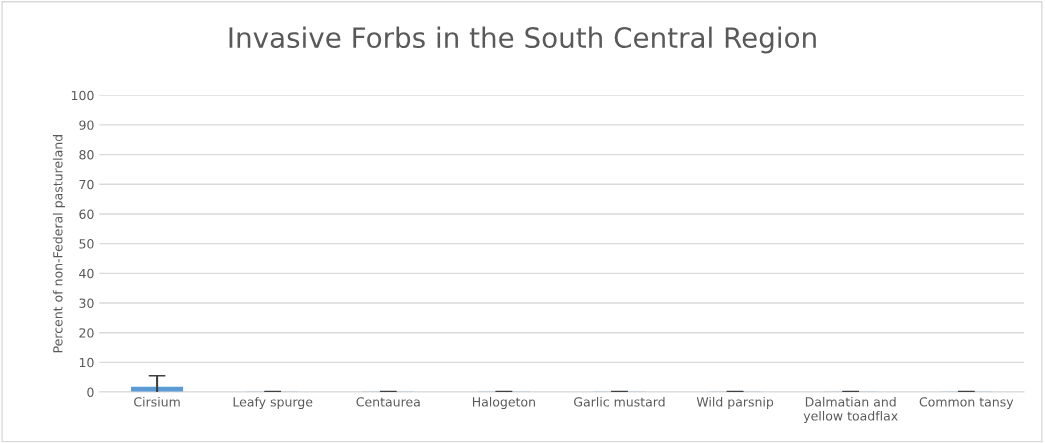  Describe the element at coordinates (850, 410) in the screenshot. I see `x-tick-label: Dalmatian and yellow toadflax` at that location.